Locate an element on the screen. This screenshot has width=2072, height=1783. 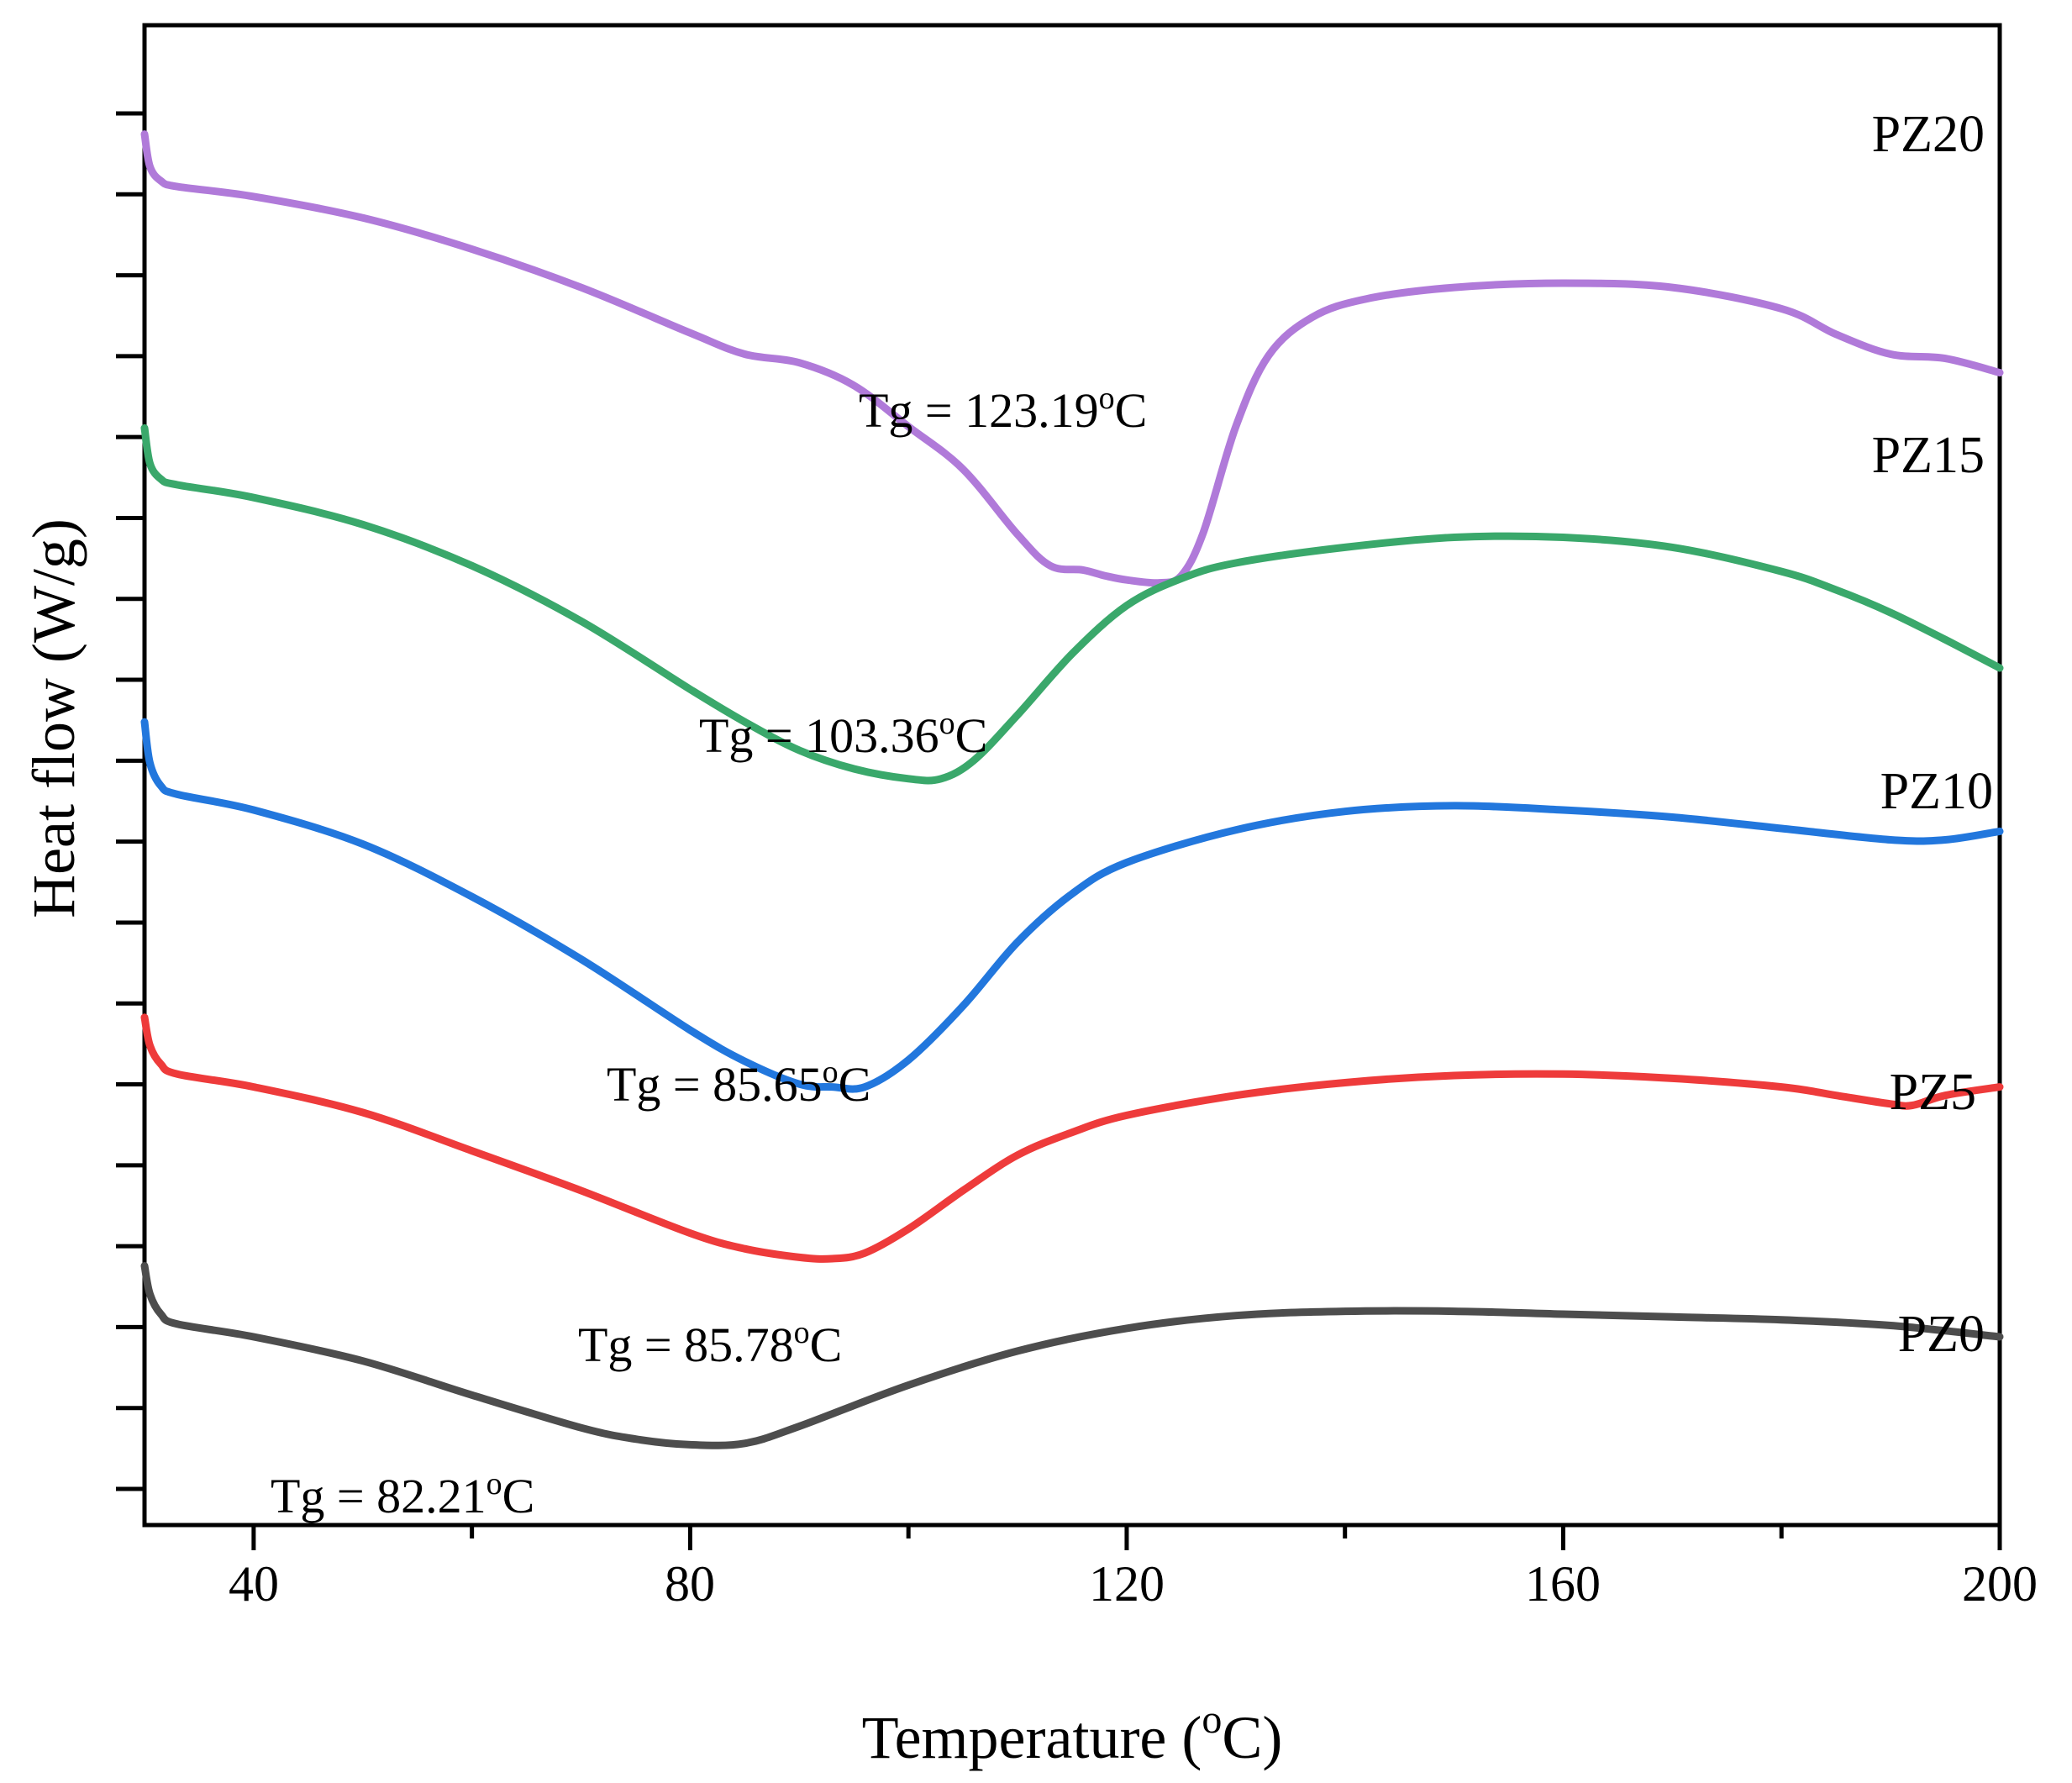
series-label-pz15: PZ15 is located at coordinates (1928, 455).